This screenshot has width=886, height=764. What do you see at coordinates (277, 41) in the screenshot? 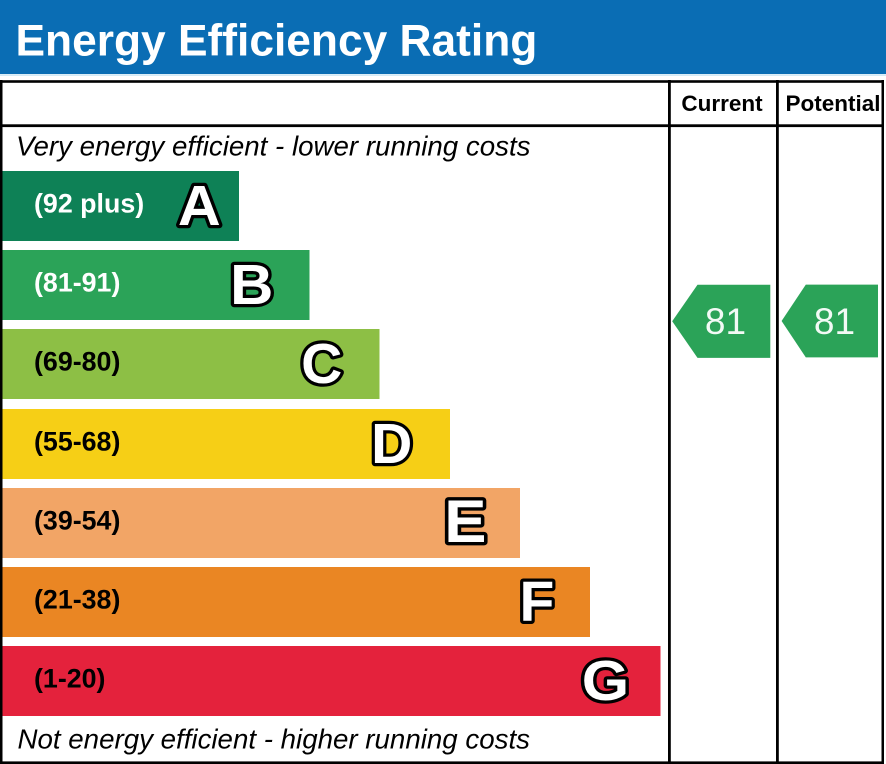
I see `svg-text: Energy Efficiency Rating` at bounding box center [277, 41].